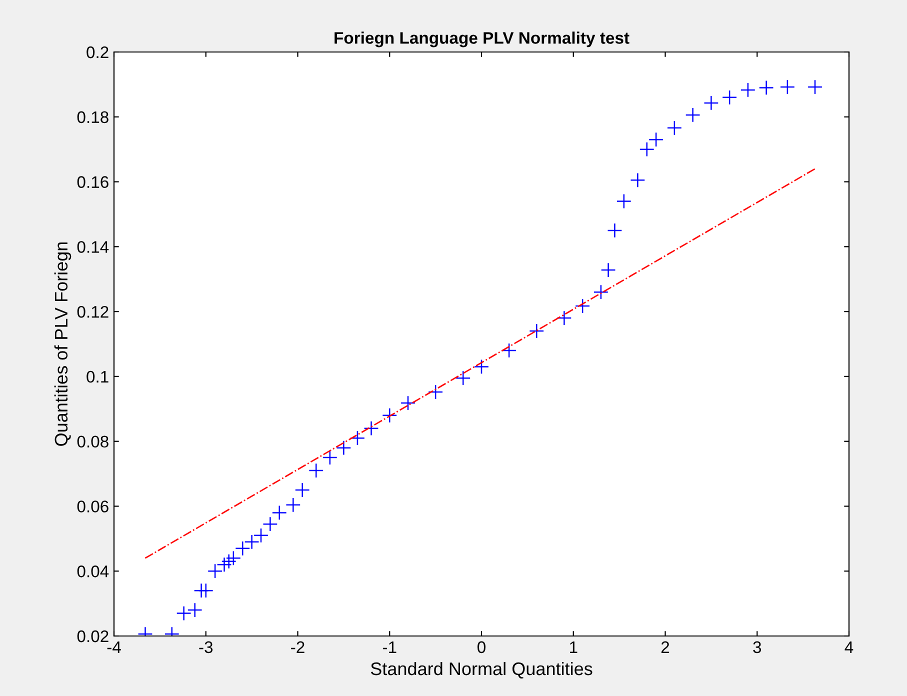 The width and height of the screenshot is (907, 696). What do you see at coordinates (92, 506) in the screenshot?
I see `y-tick-label: 0.06` at bounding box center [92, 506].